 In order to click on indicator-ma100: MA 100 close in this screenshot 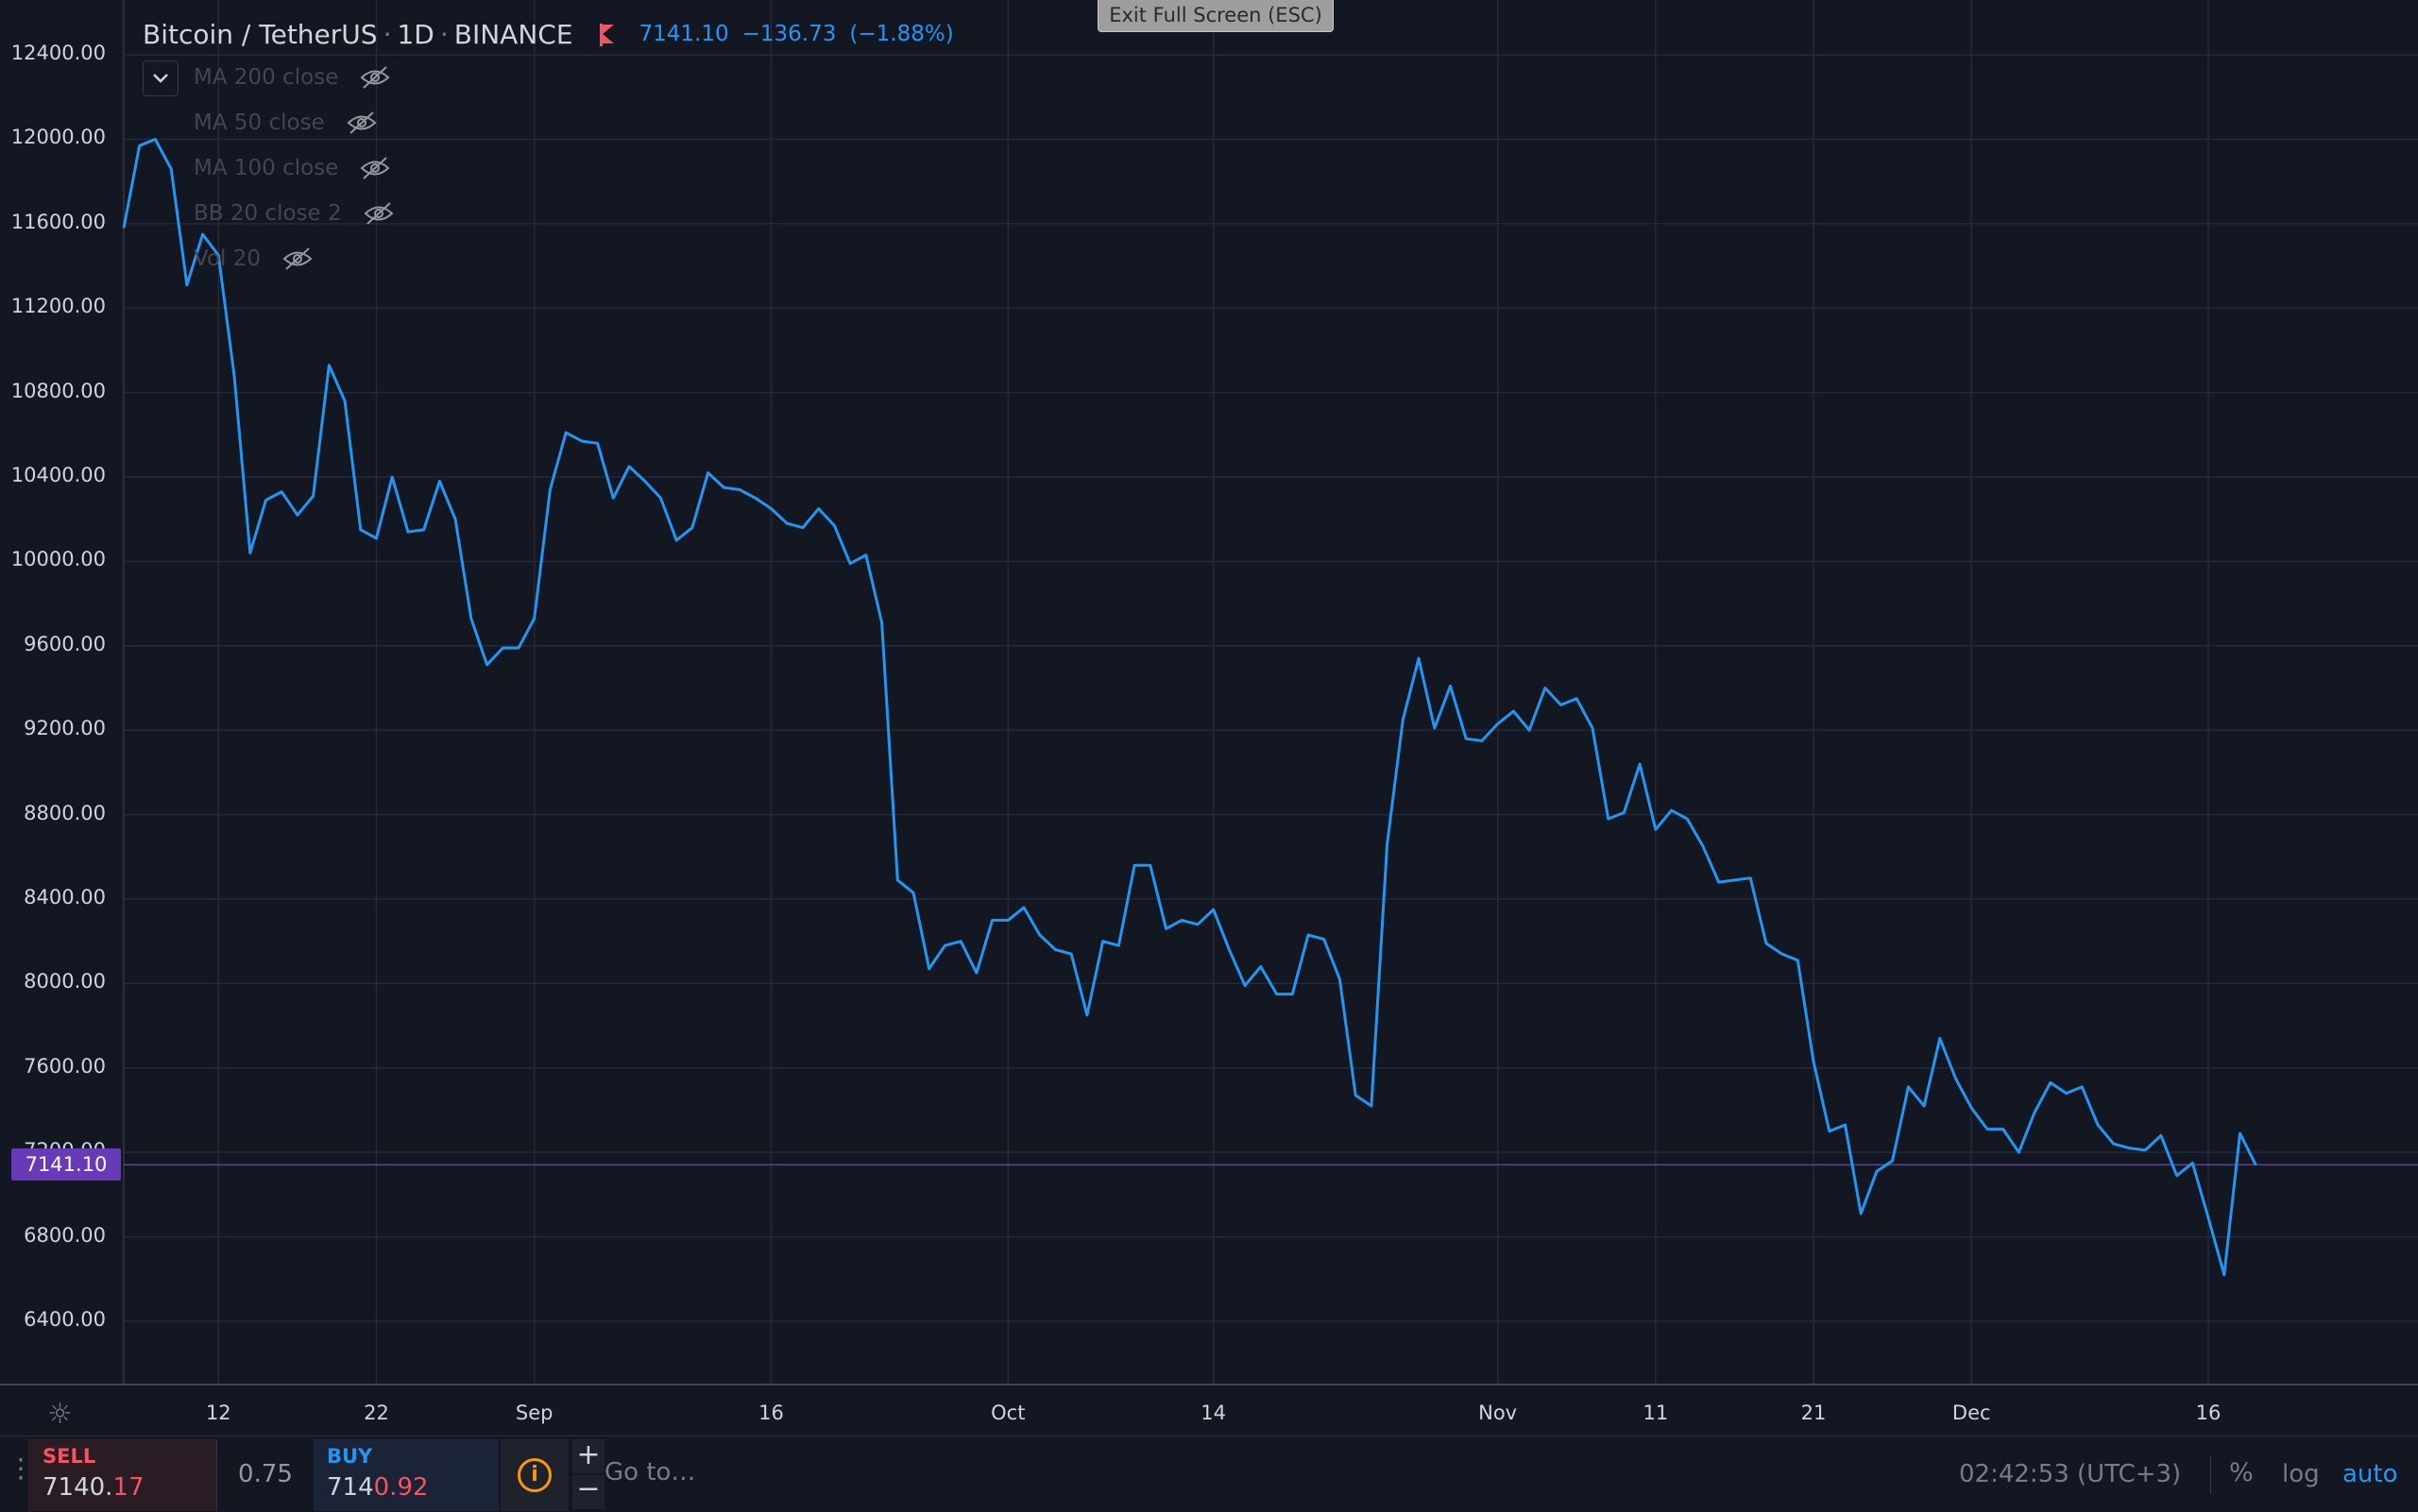, I will do `click(292, 168)`.